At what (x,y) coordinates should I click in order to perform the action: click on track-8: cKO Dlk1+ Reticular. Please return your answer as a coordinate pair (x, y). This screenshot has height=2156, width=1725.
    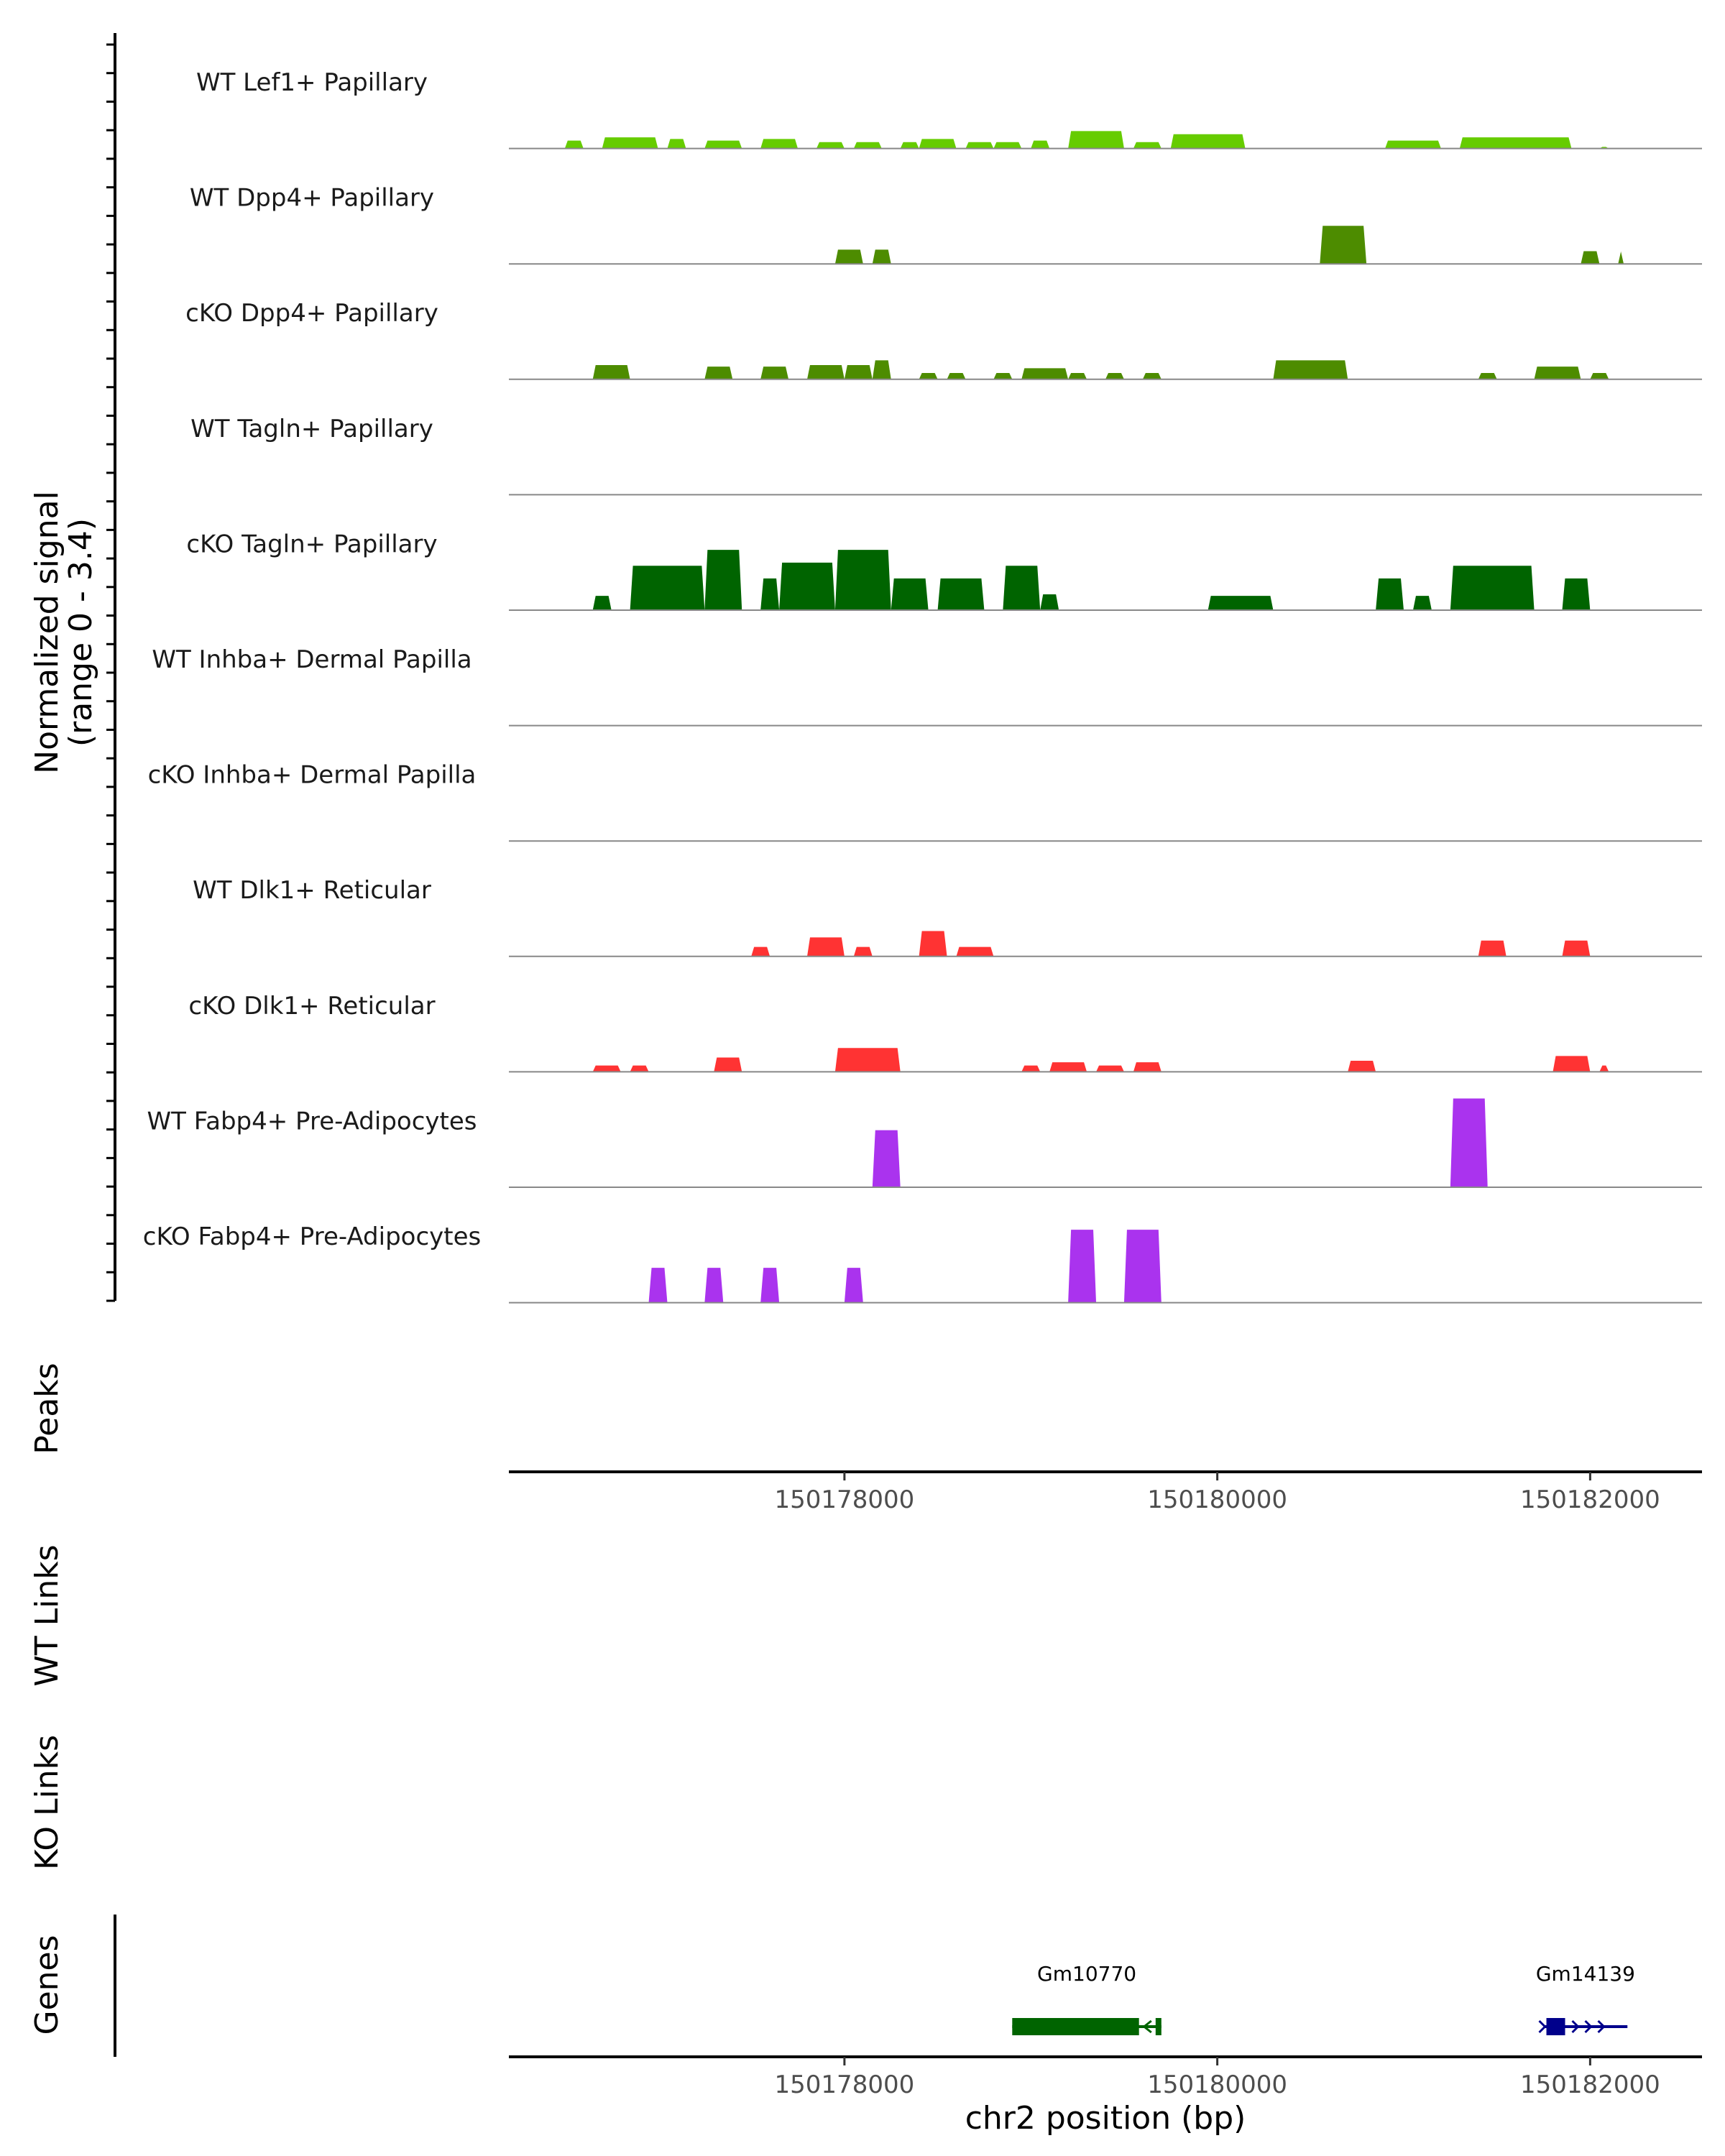
    Looking at the image, I should click on (945, 1033).